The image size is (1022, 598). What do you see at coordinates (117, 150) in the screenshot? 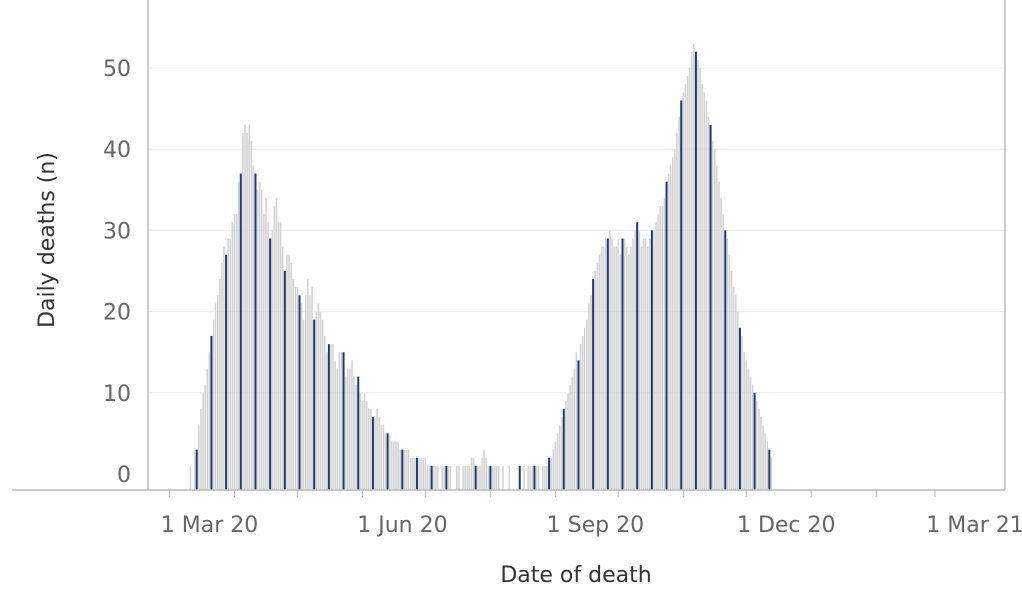
I see `y-tick-label: 40` at bounding box center [117, 150].